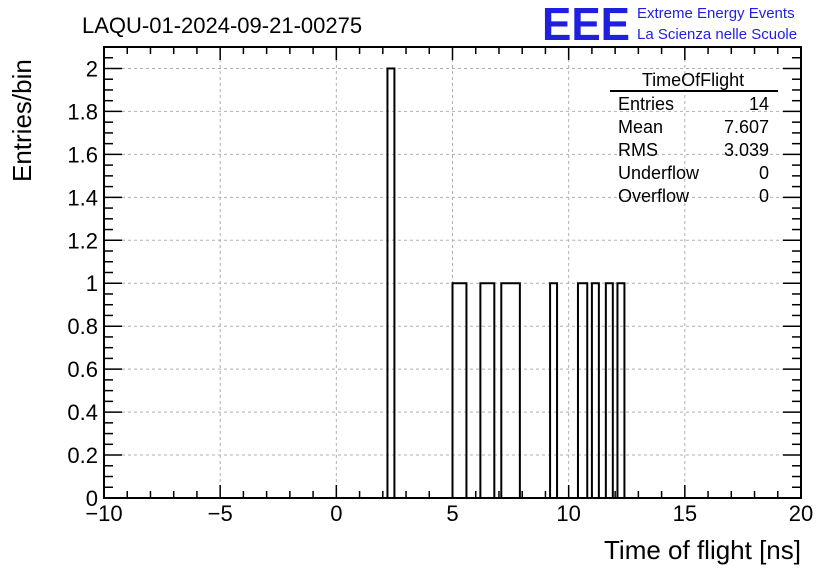 Image resolution: width=836 pixels, height=572 pixels. Describe the element at coordinates (92, 498) in the screenshot. I see `y-tick-label: 0` at that location.